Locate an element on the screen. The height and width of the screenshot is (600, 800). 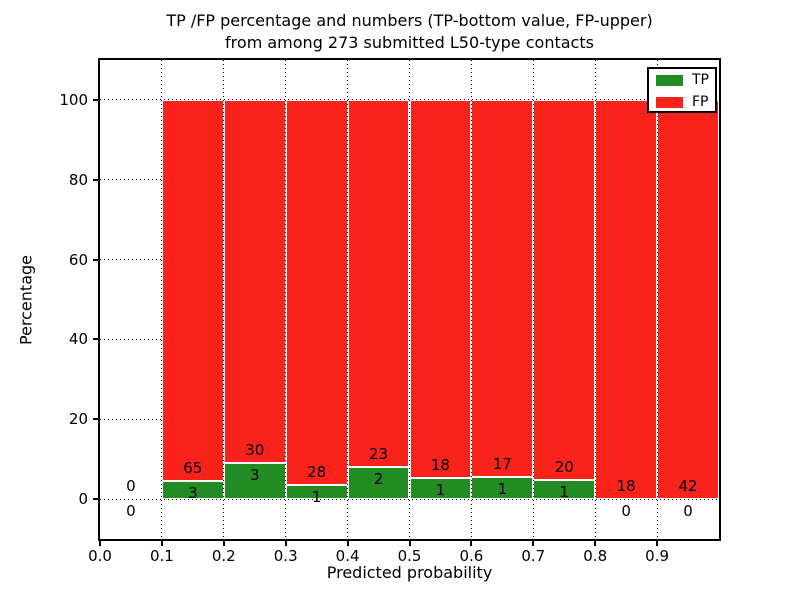
y-tick-label: 80 is located at coordinates (78, 179).